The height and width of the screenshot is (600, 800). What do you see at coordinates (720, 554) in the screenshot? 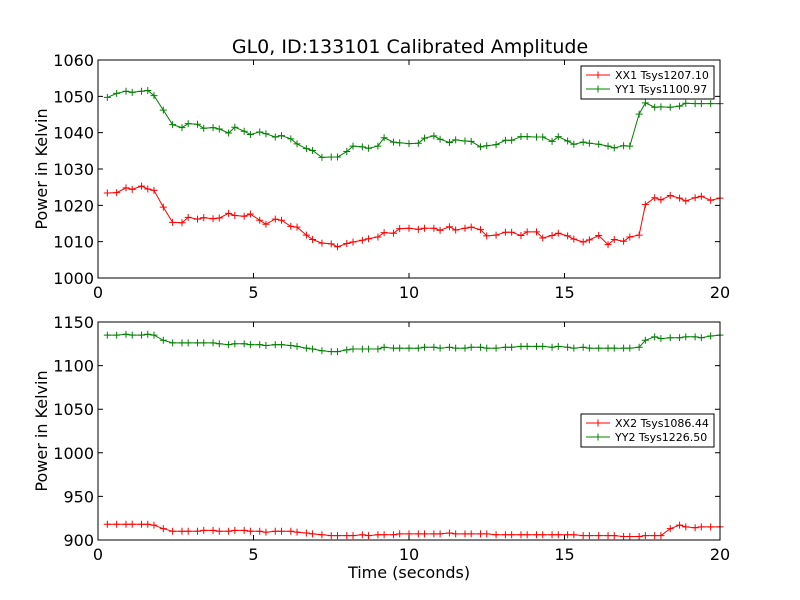
I see `x-tick-label-1-4: 20` at bounding box center [720, 554].